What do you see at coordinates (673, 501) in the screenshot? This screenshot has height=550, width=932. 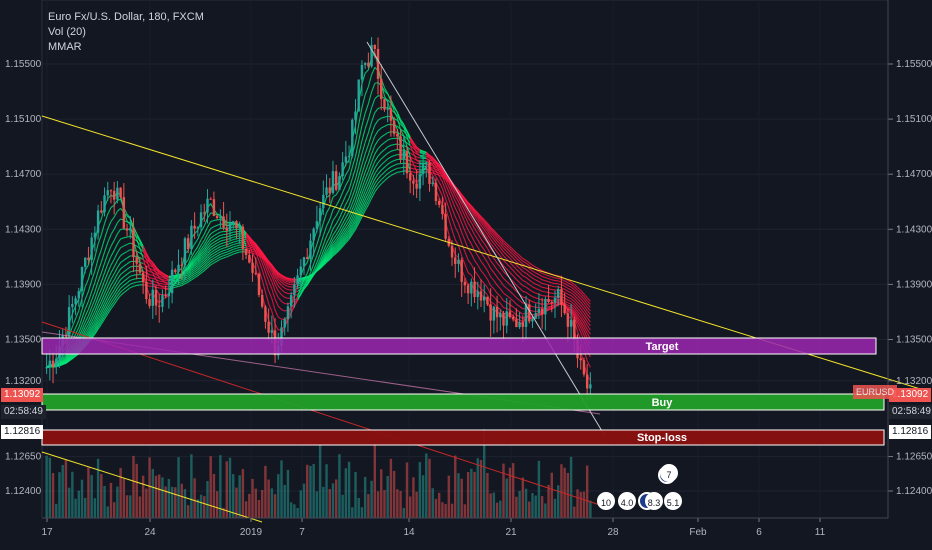 I see `event-icon-5: 5.1` at bounding box center [673, 501].